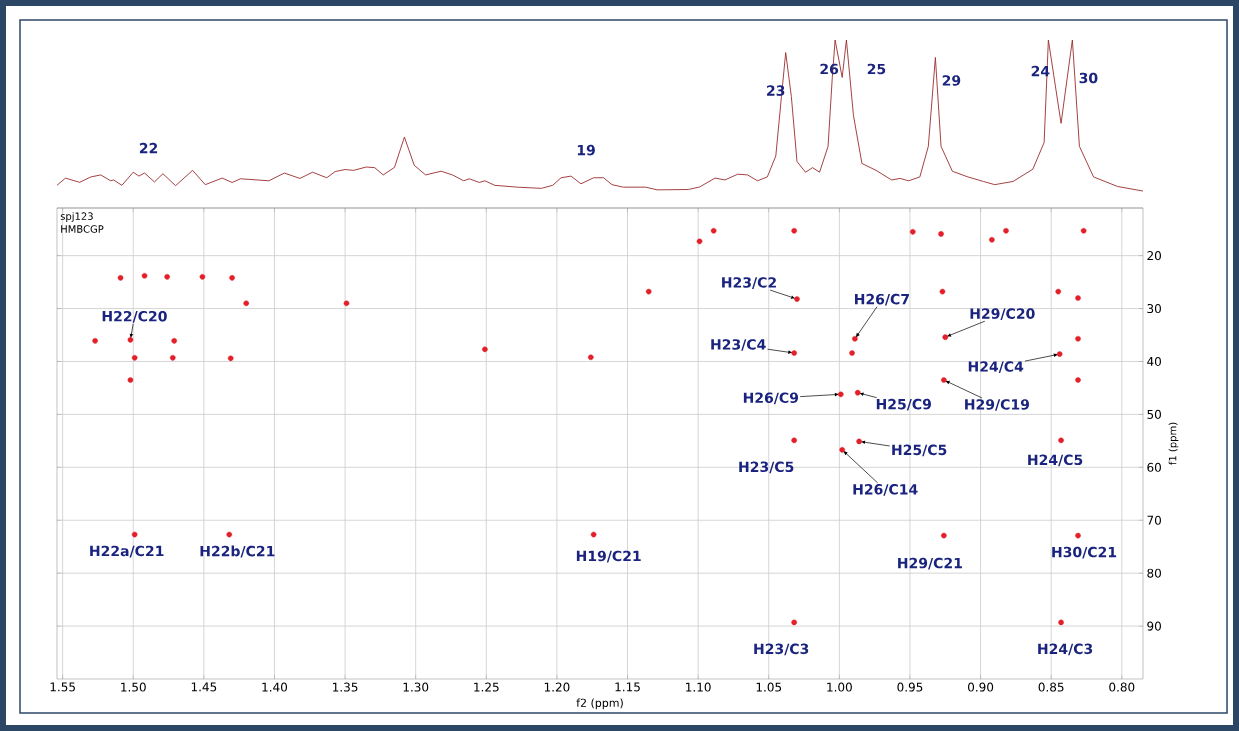 The image size is (1239, 731). I want to click on y-tick-label: 60, so click(1154, 467).